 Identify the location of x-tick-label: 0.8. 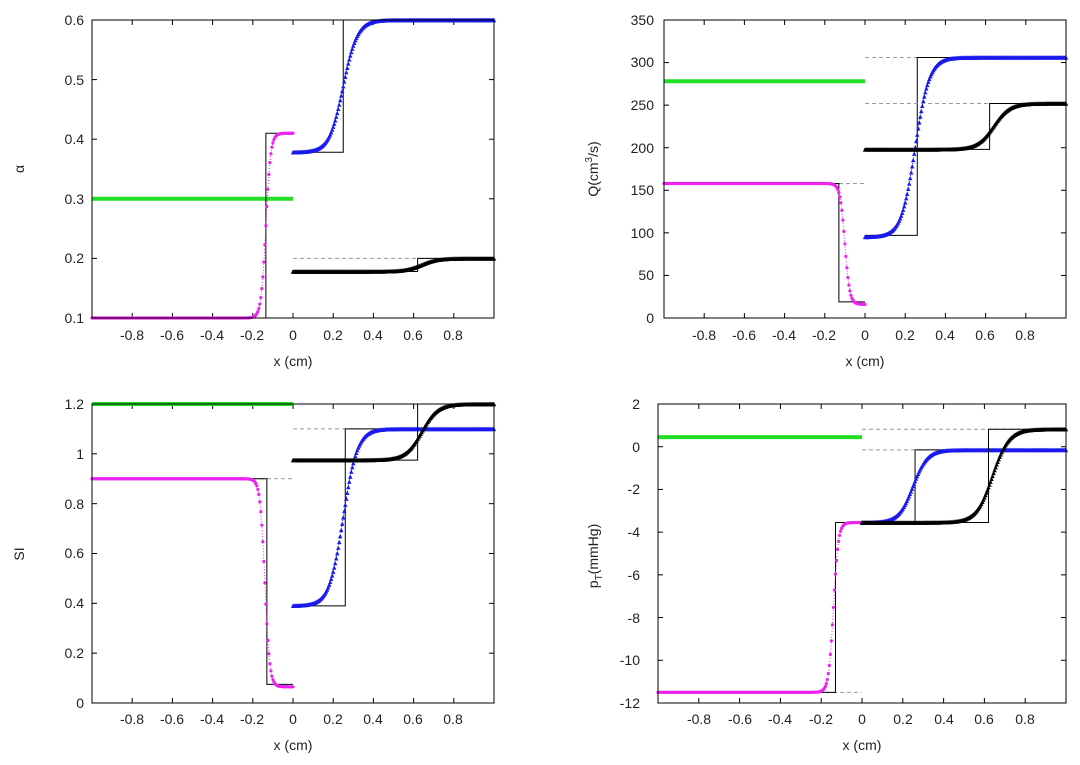
(1025, 719).